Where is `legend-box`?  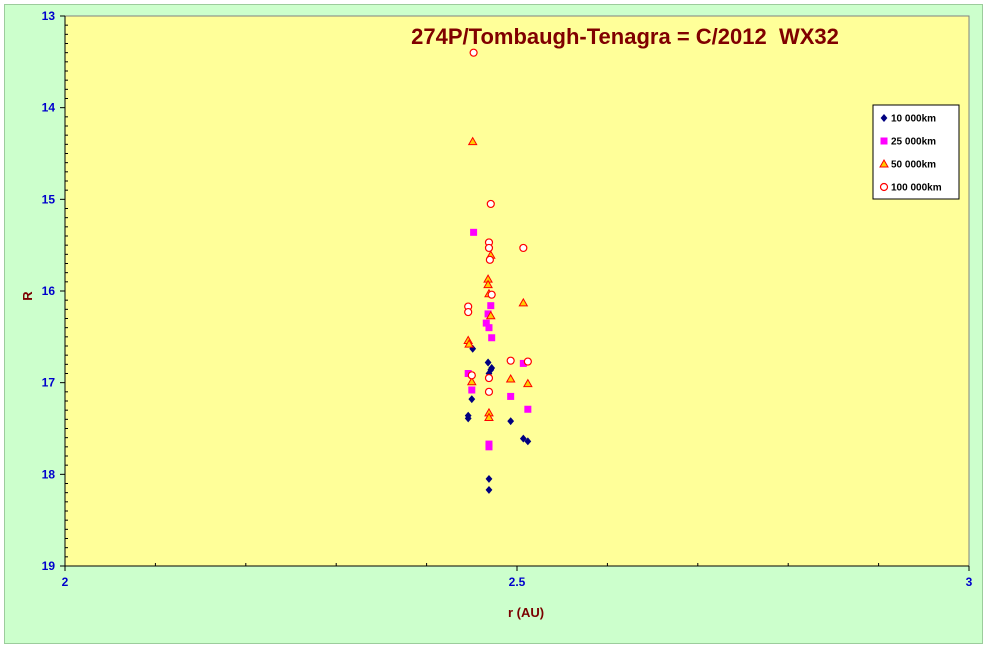 legend-box is located at coordinates (916, 152).